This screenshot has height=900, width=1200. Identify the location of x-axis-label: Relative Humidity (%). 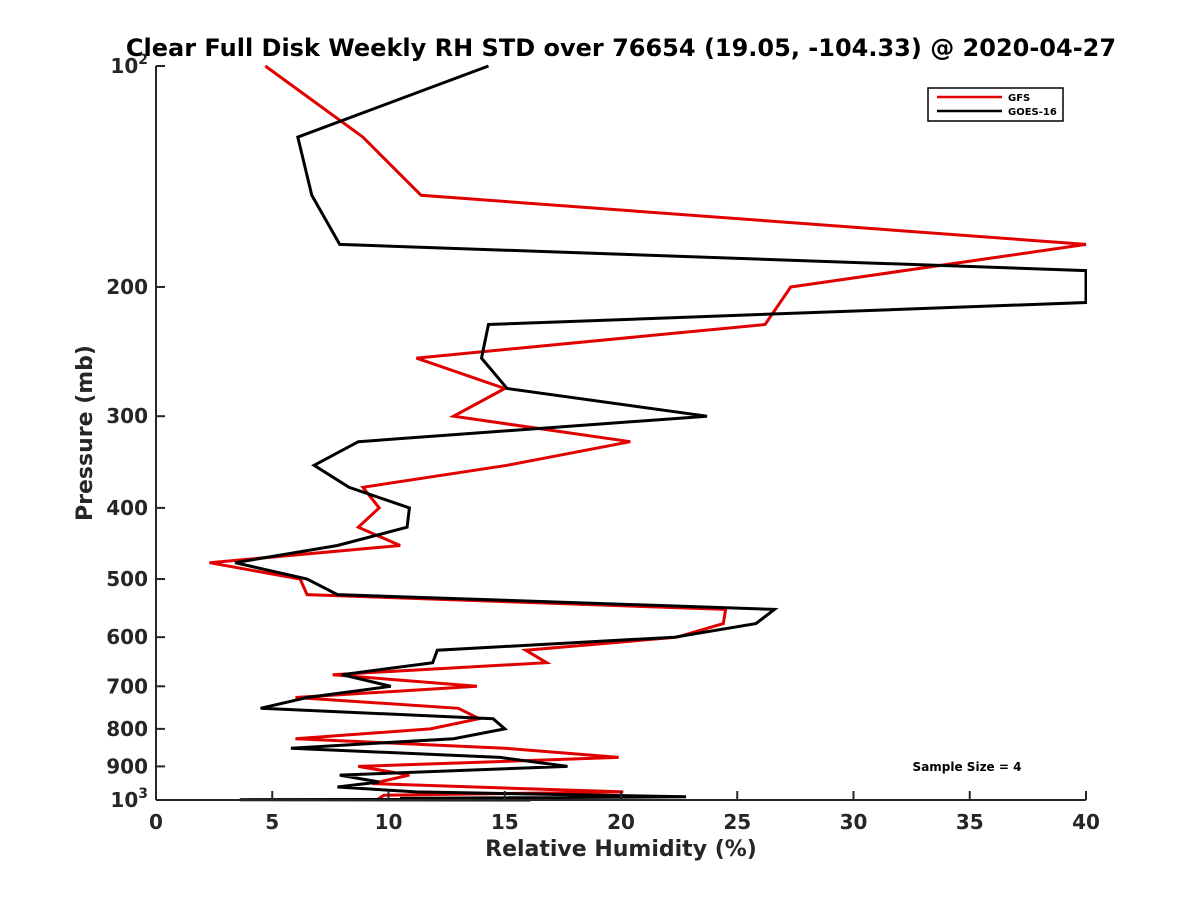
(621, 849).